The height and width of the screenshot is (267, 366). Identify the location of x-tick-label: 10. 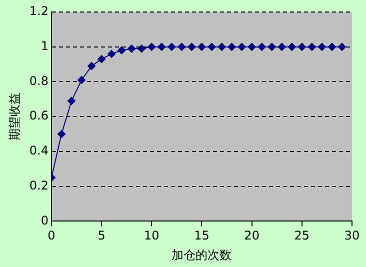
(152, 235).